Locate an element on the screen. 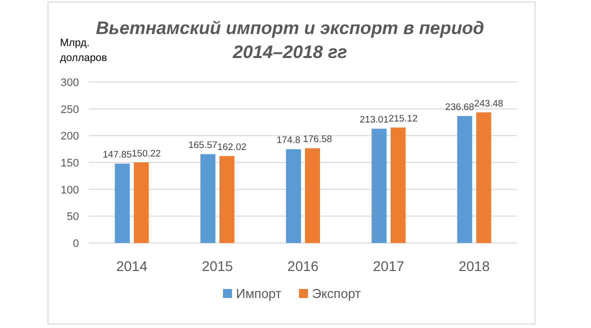  y-tick-label: 0 is located at coordinates (75, 244).